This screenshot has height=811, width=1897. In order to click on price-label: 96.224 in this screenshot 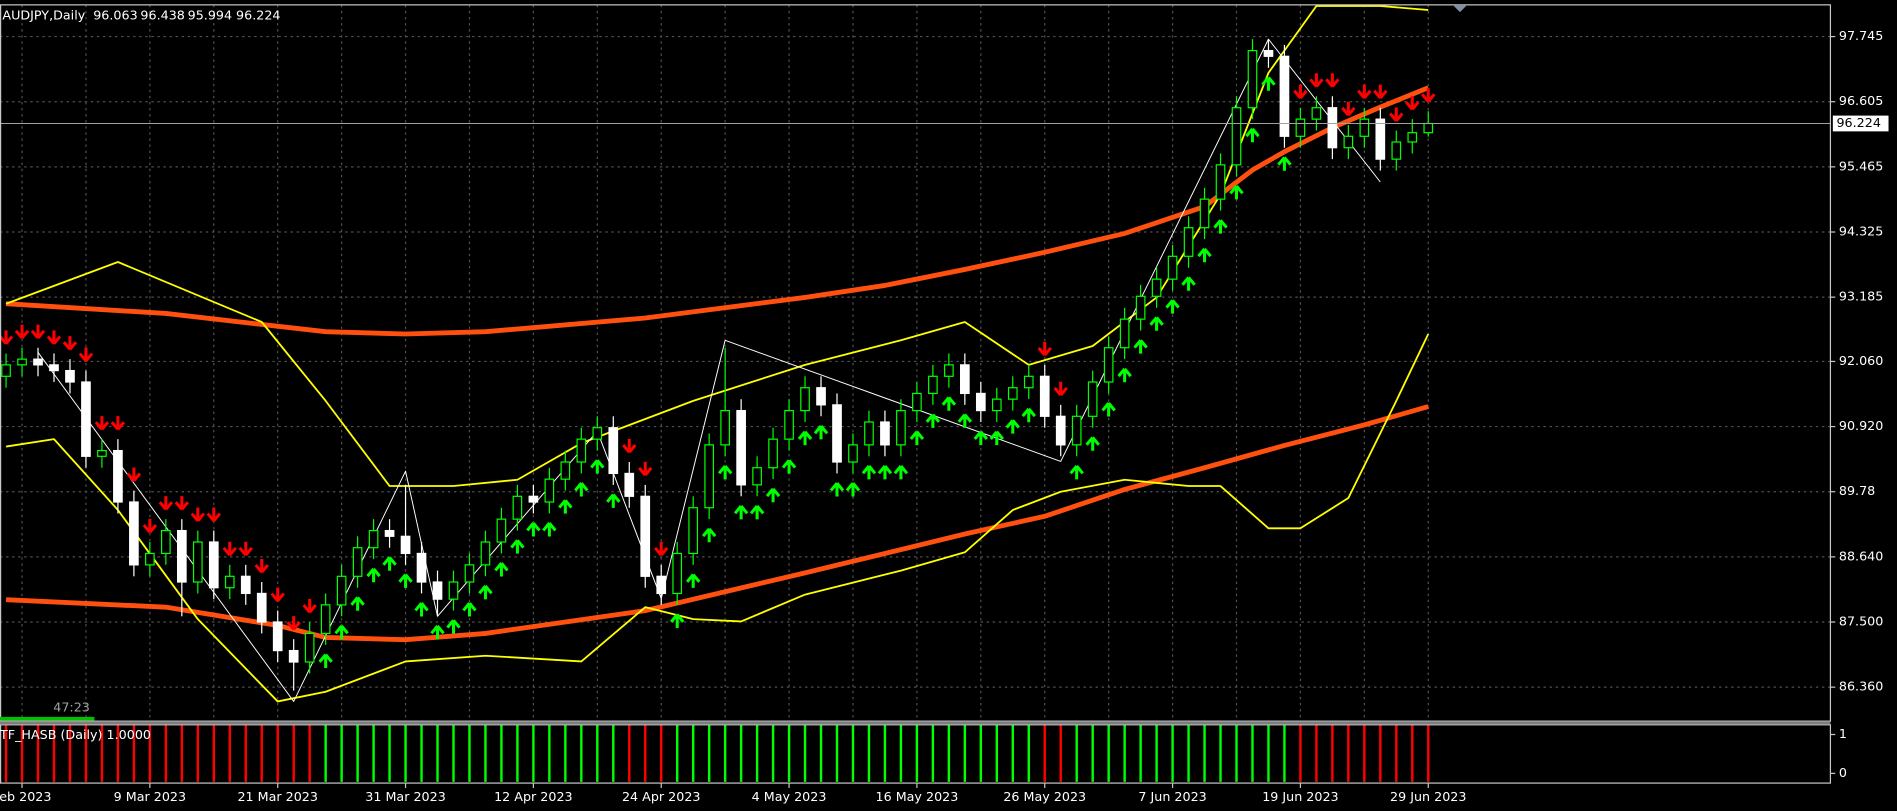, I will do `click(1858, 122)`.